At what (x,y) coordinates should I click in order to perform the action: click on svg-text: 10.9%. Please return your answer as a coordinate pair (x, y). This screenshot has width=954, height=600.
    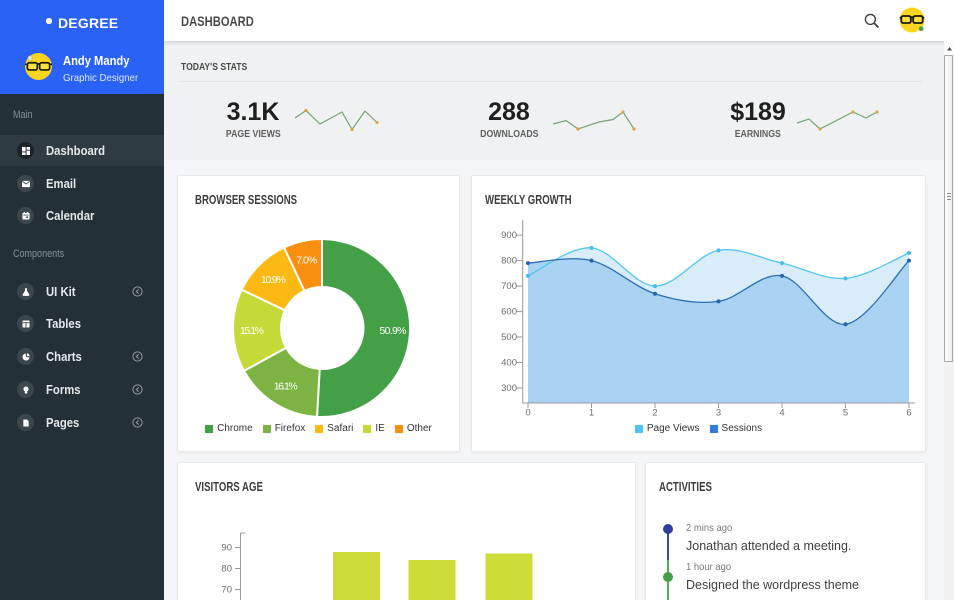
    Looking at the image, I should click on (273, 280).